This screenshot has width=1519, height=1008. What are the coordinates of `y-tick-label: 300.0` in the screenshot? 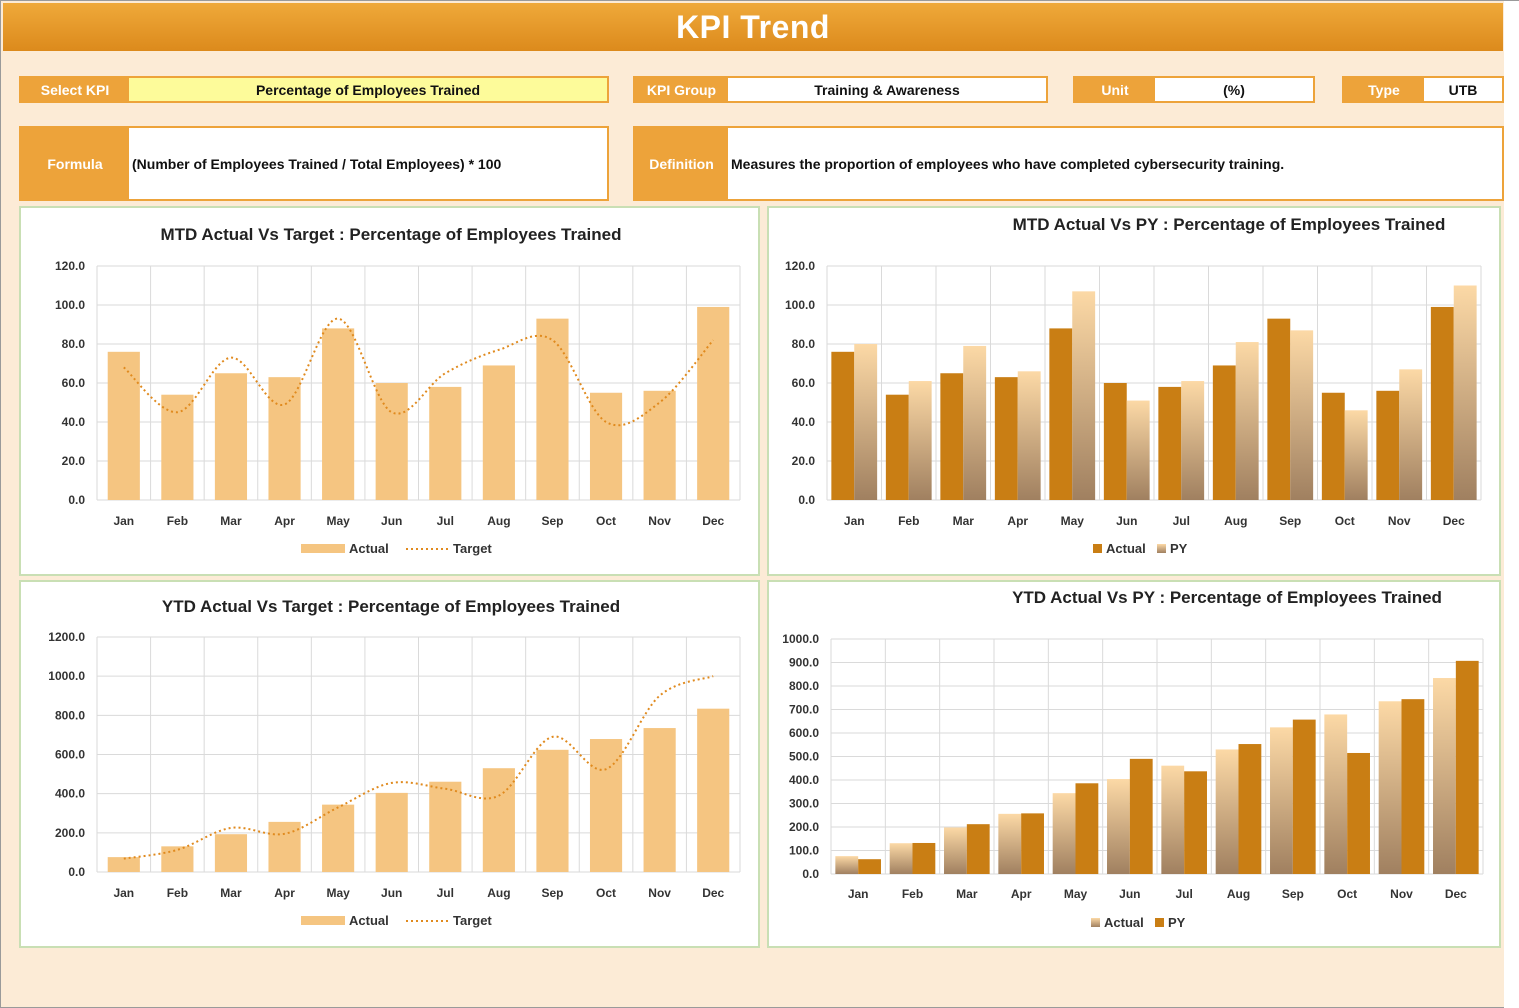 It's located at (804, 804).